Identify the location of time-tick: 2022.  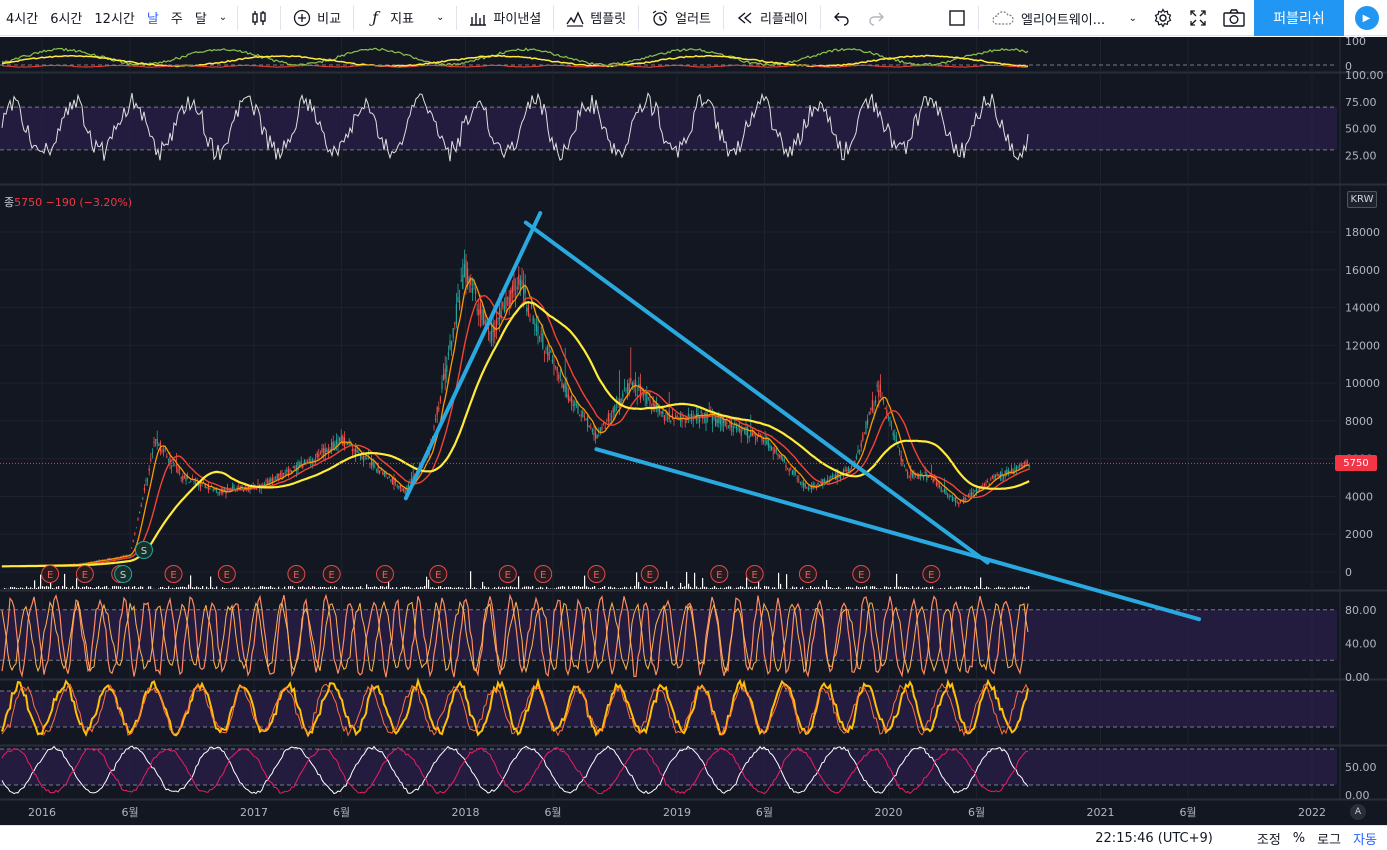
(1312, 812).